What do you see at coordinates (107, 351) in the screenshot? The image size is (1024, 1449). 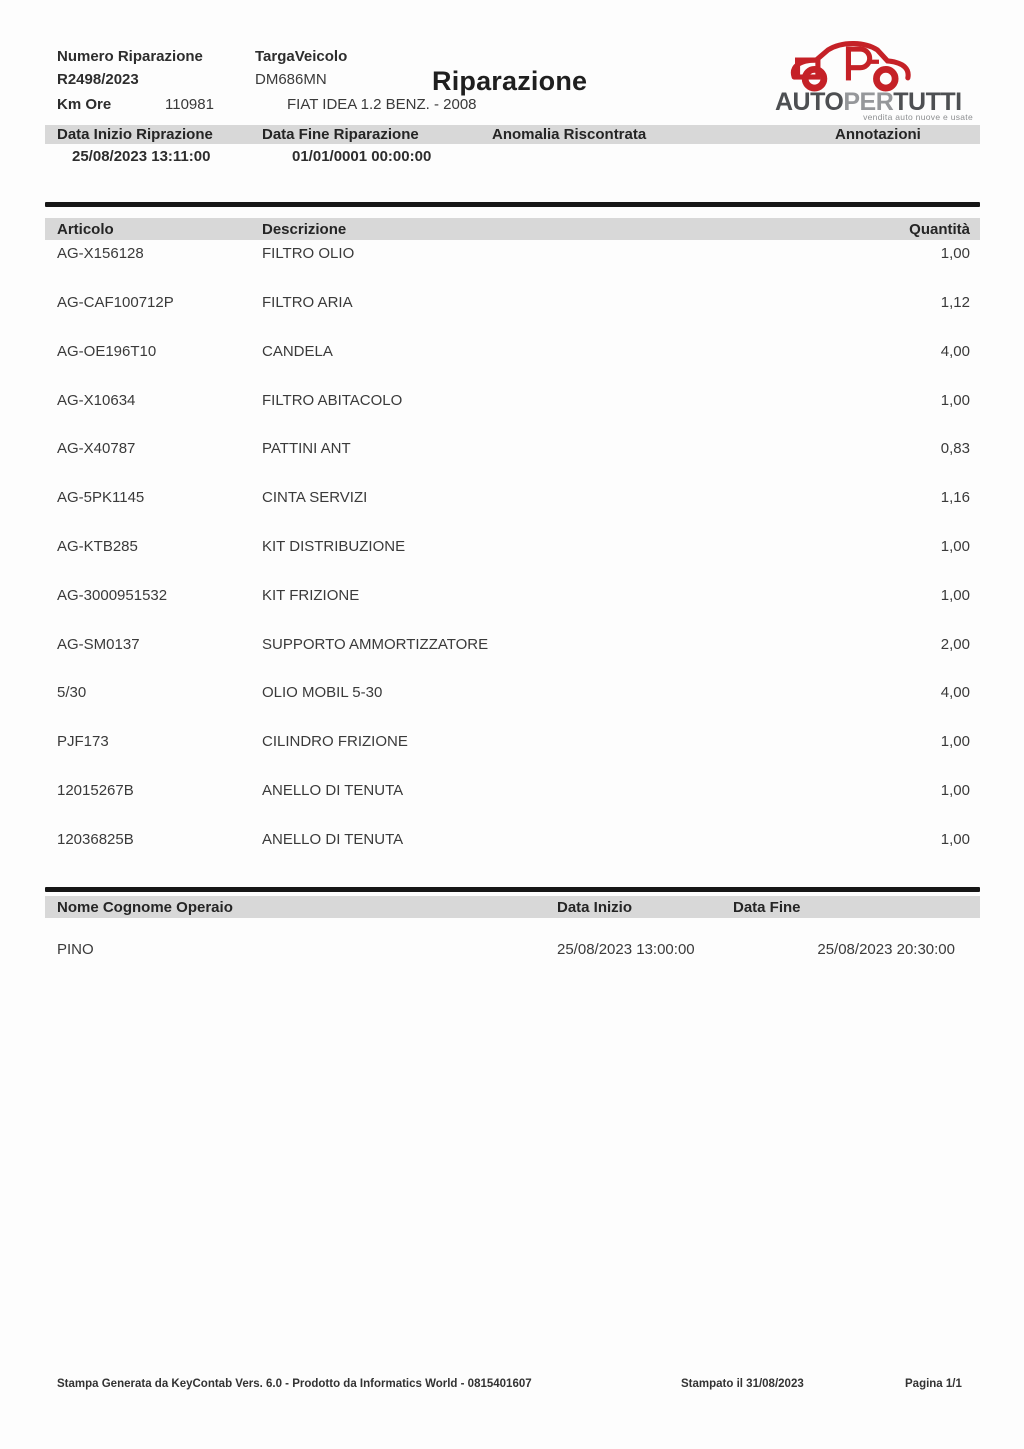 I see `article-code: AG-OE196T10` at bounding box center [107, 351].